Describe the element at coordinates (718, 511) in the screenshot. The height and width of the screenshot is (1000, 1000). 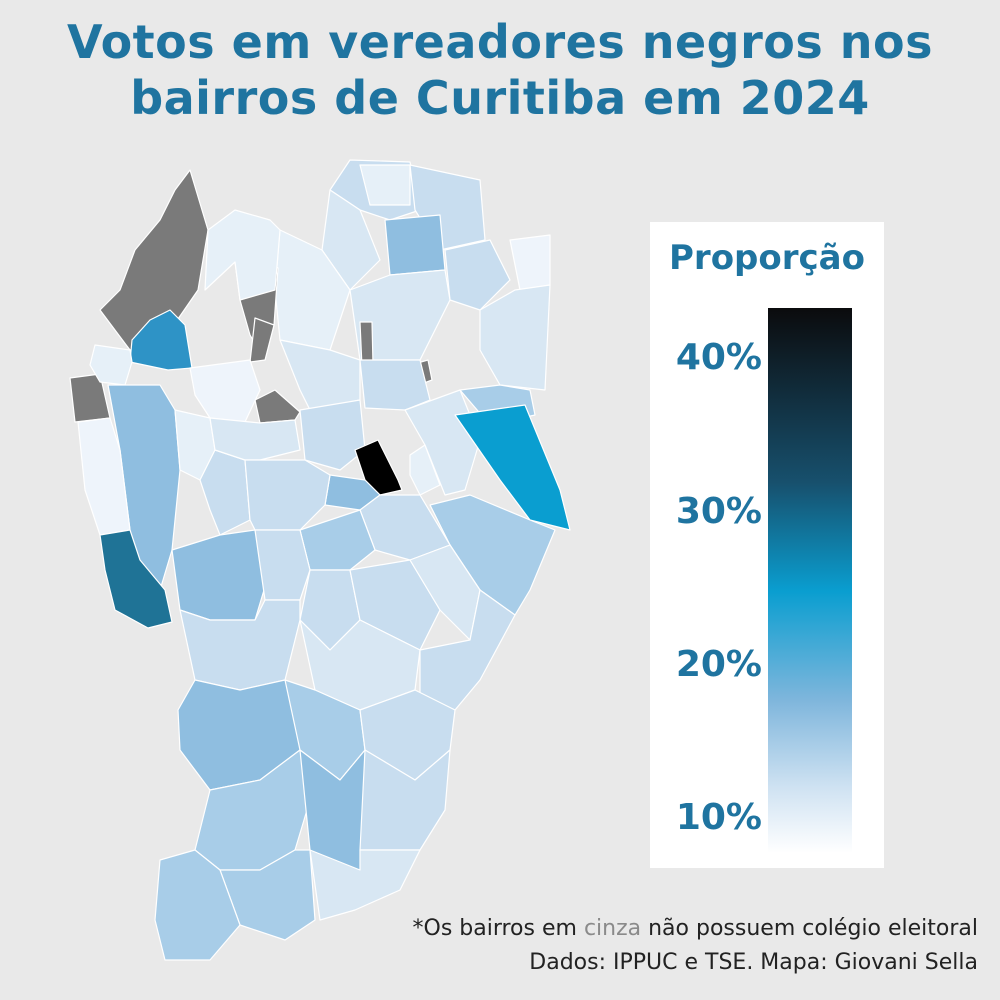
I see `legend-tick-label: 30%` at that location.